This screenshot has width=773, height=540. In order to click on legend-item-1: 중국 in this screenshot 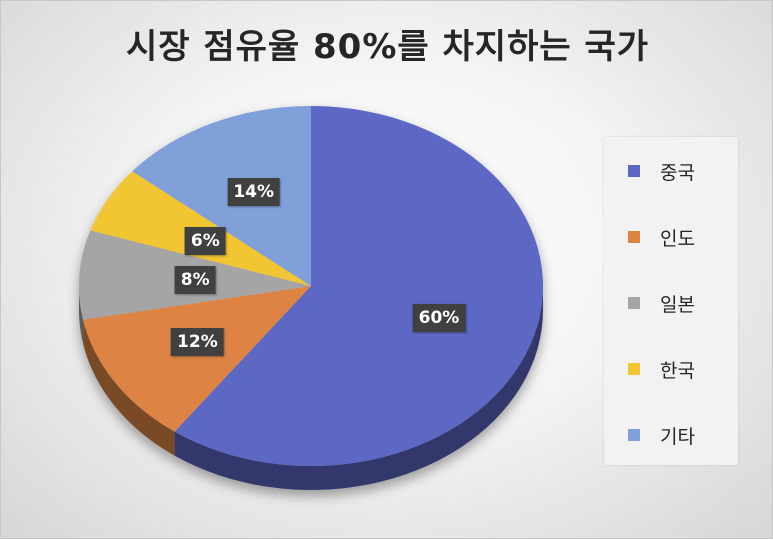, I will do `click(661, 171)`.